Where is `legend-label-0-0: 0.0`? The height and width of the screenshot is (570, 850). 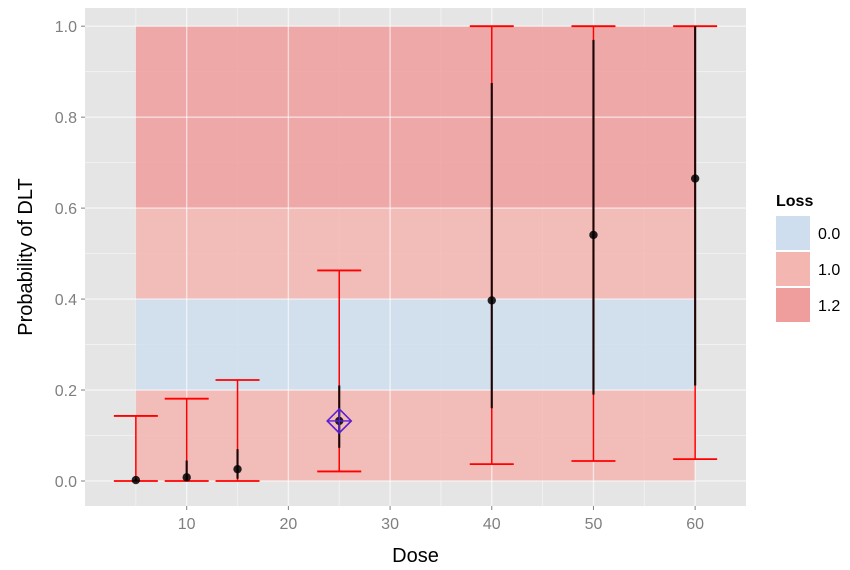
legend-label-0-0: 0.0 is located at coordinates (829, 234).